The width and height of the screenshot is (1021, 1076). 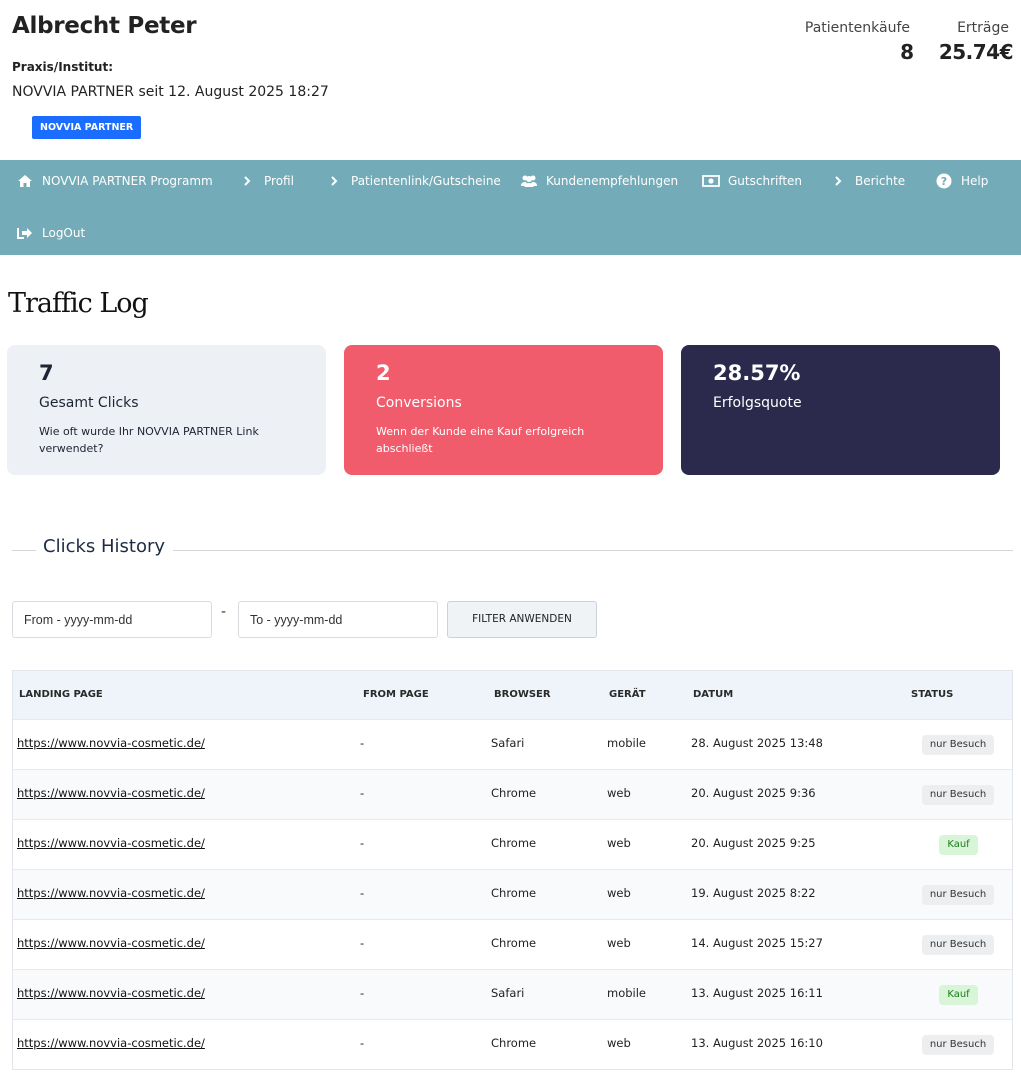 What do you see at coordinates (529, 181) in the screenshot?
I see `users-icon` at bounding box center [529, 181].